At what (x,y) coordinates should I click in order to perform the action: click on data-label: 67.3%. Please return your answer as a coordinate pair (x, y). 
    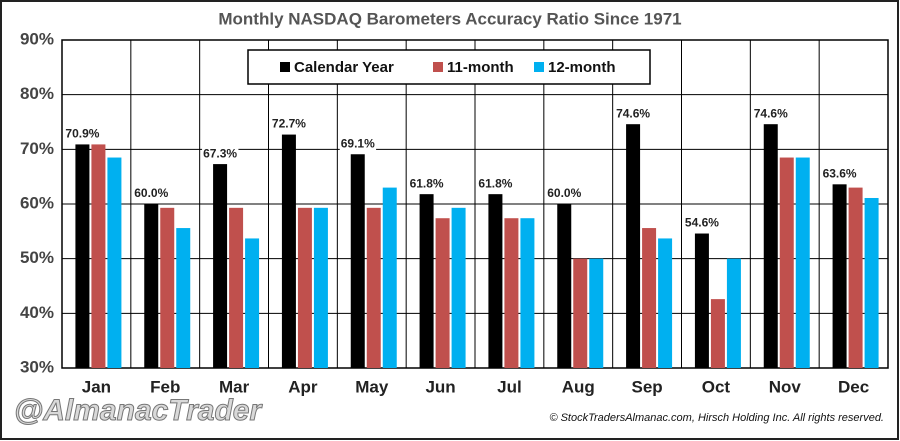
    Looking at the image, I should click on (220, 153).